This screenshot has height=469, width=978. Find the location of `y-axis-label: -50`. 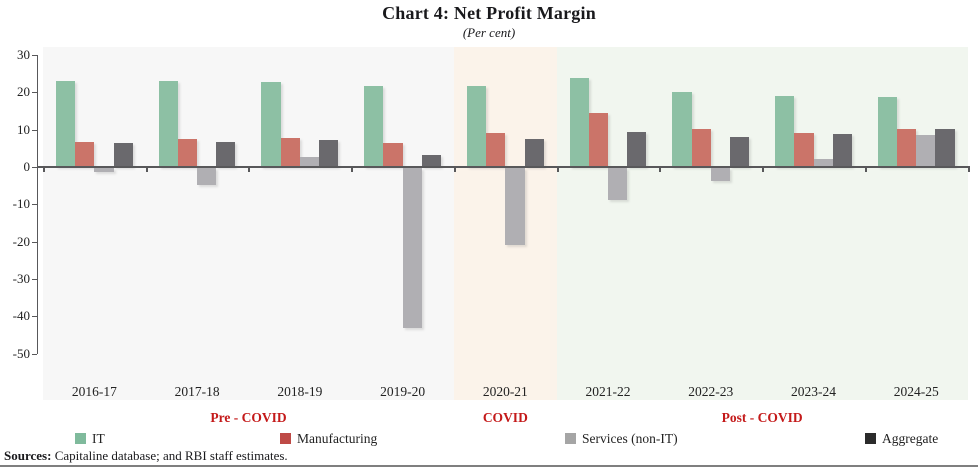

y-axis-label: -50 is located at coordinates (21, 353).